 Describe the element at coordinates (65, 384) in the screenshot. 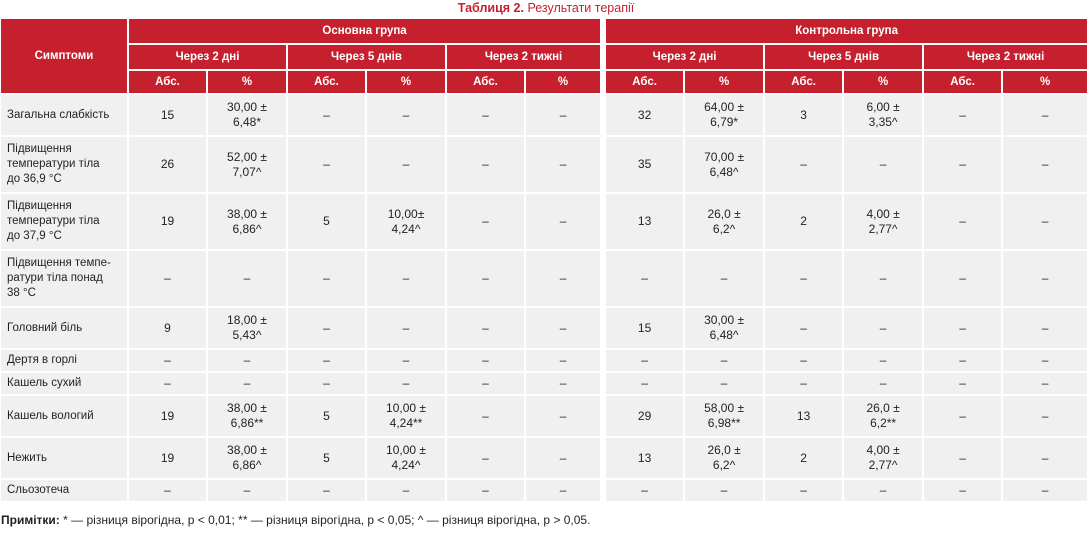

I see `symptom-cell: Кашель сухий` at that location.